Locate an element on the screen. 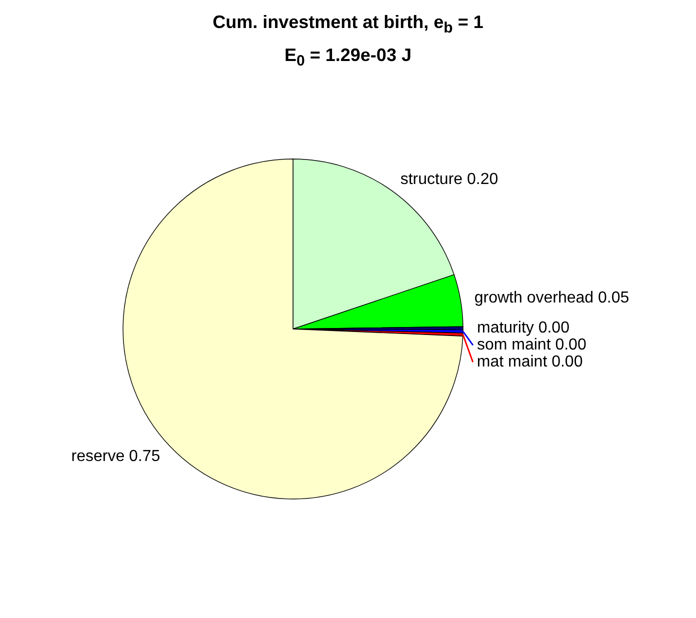  slice-label: som maint 0.00 is located at coordinates (531, 345).